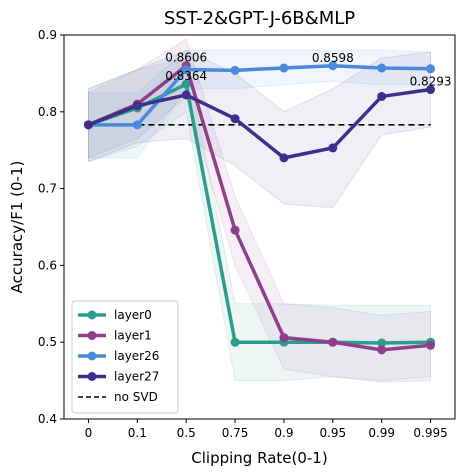  I want to click on x-tick-label: 0.1, so click(137, 433).